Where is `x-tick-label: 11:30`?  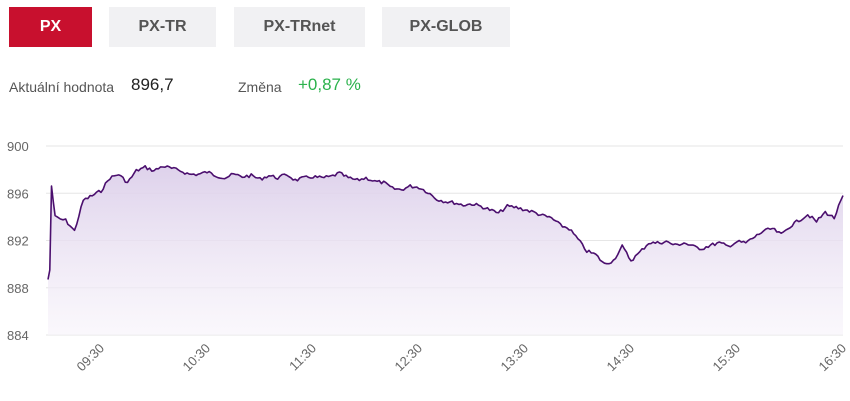
x-tick-label: 11:30 is located at coordinates (302, 357).